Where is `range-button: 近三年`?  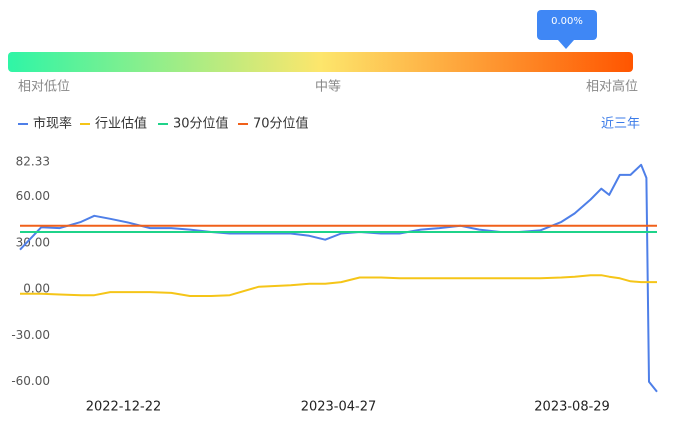
range-button: 近三年 is located at coordinates (620, 124).